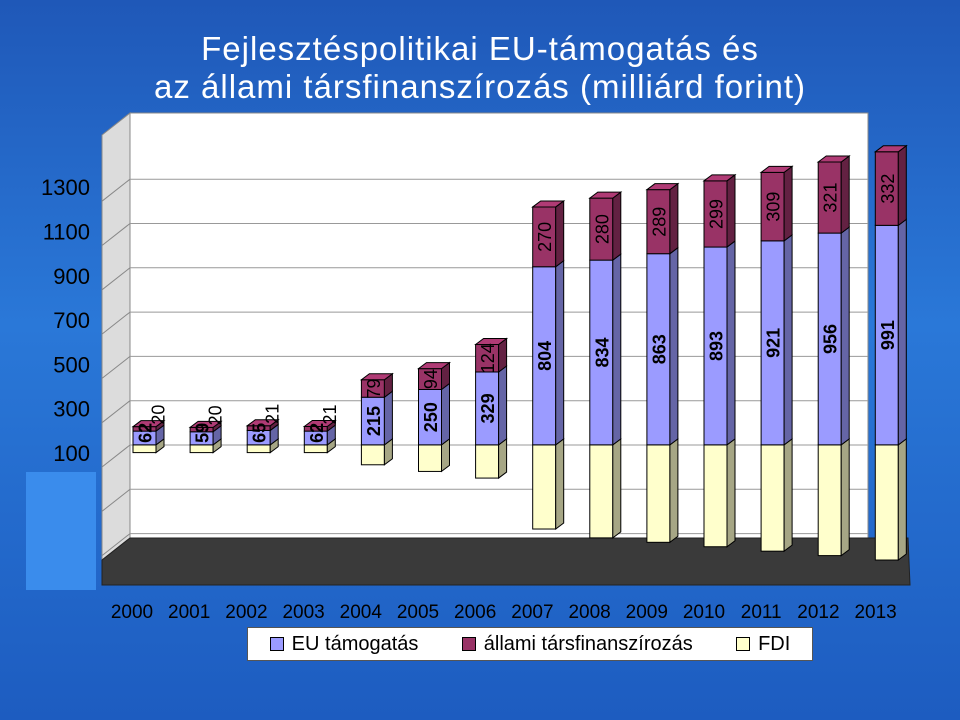  Describe the element at coordinates (65, 187) in the screenshot. I see `y-tick-label: 1300` at that location.